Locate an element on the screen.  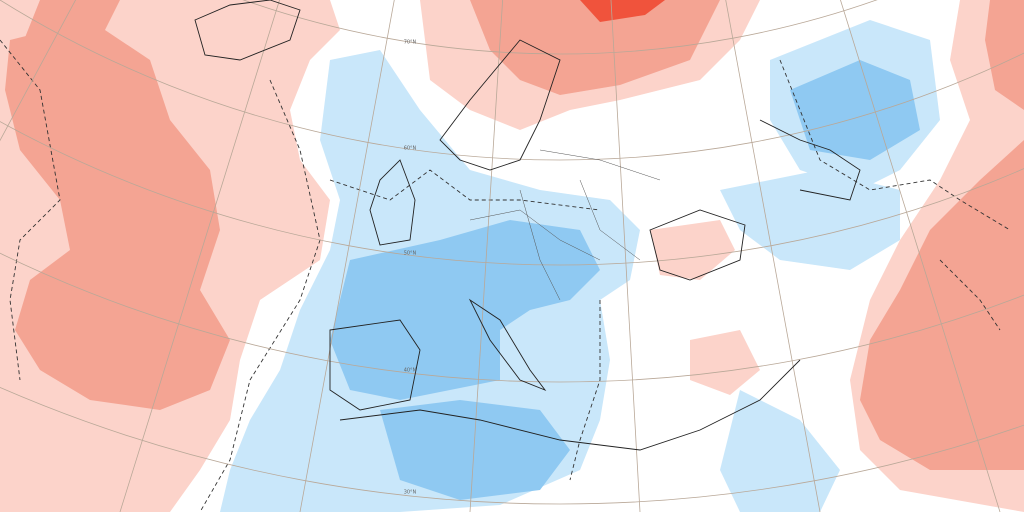
latitude-label: 70°N is located at coordinates (410, 43).